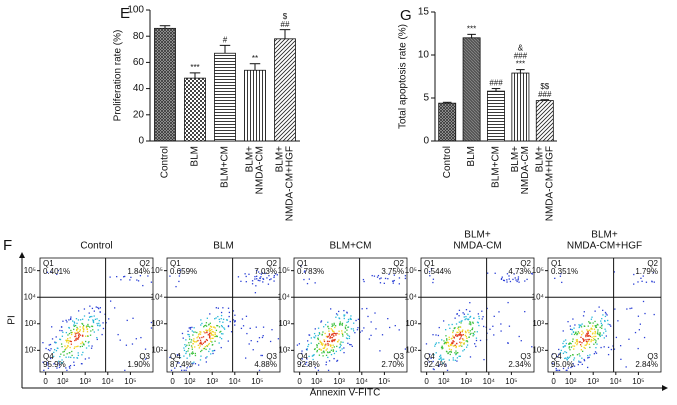 This screenshot has width=677, height=405. I want to click on plot-frame, so click(350, 315).